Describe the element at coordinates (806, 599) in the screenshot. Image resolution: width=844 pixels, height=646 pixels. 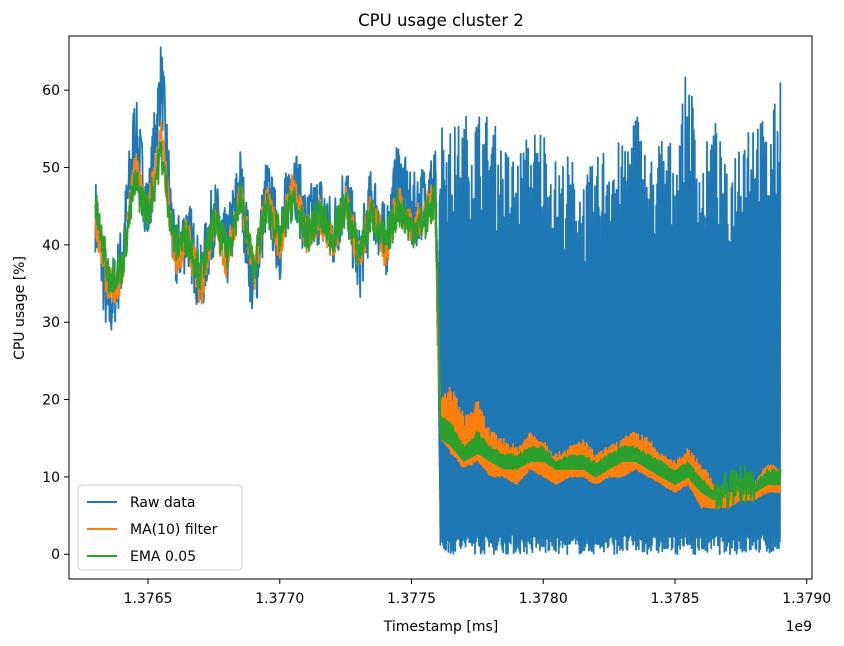
I see `x-tick-label: 1.3790` at that location.